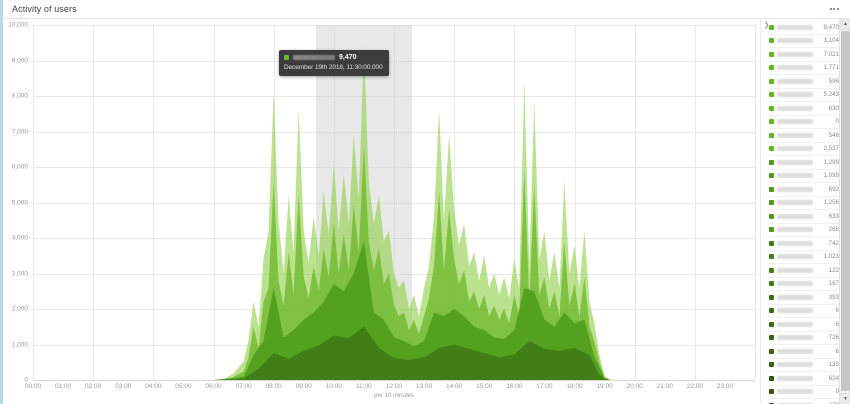 The height and width of the screenshot is (404, 850). Describe the element at coordinates (834, 9) in the screenshot. I see `ellipsis-horizontal-icon` at that location.